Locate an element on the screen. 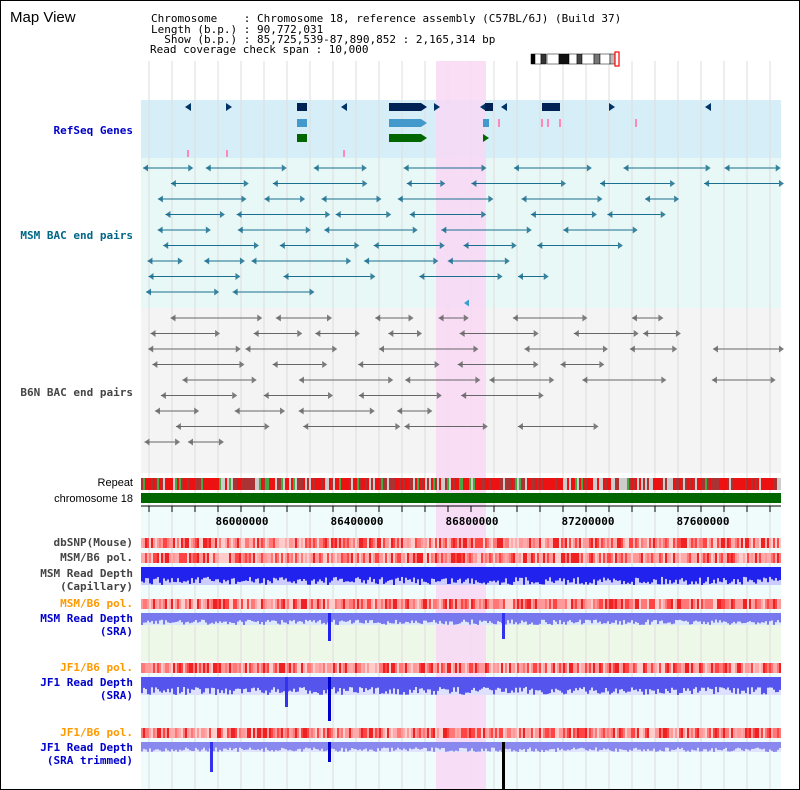  ideogram-band is located at coordinates (533, 59).